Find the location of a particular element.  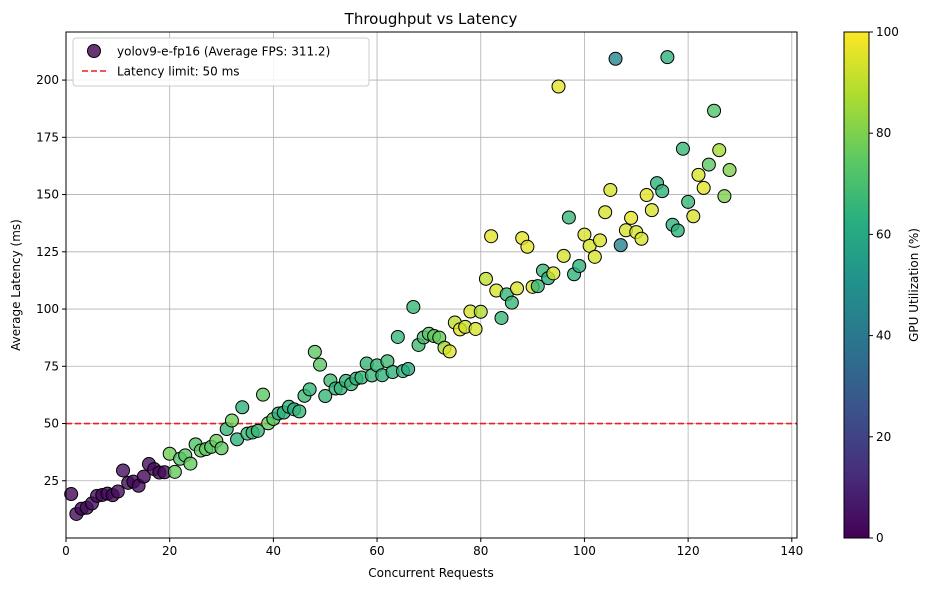

x-axis-label: Concurrent Requests is located at coordinates (430, 573).